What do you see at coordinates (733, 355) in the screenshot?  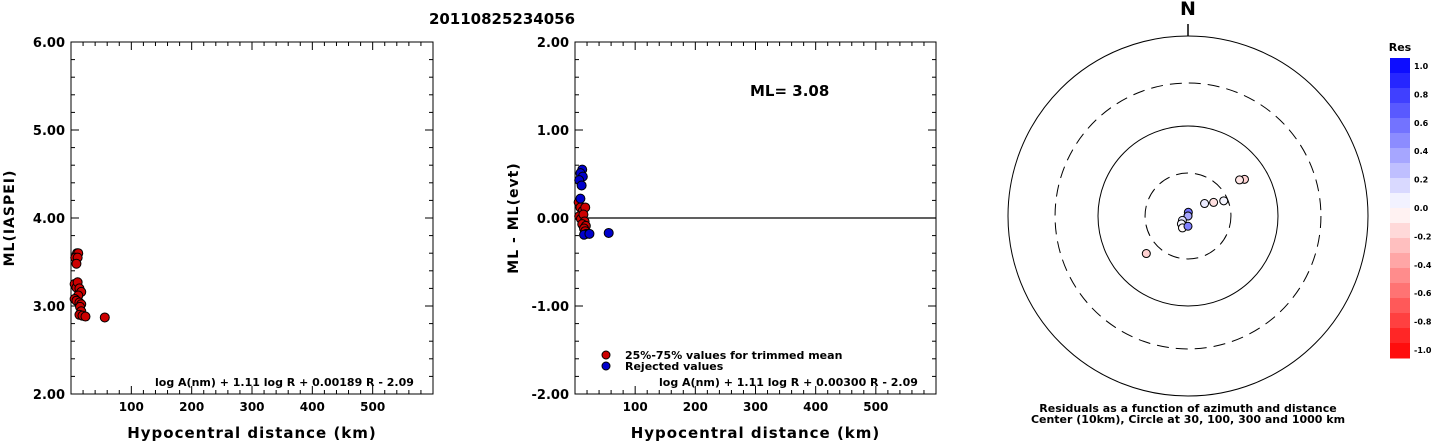 I see `legend-label: 25%-75% values for trimmed mean` at bounding box center [733, 355].